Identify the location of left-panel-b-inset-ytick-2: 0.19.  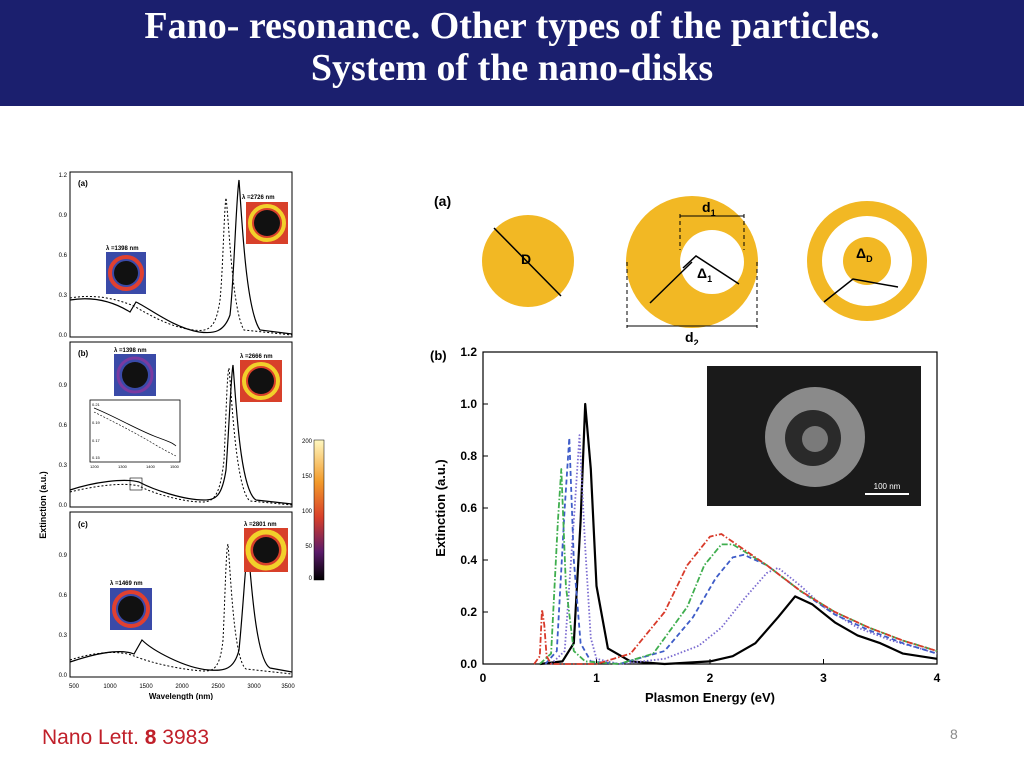
(96, 422).